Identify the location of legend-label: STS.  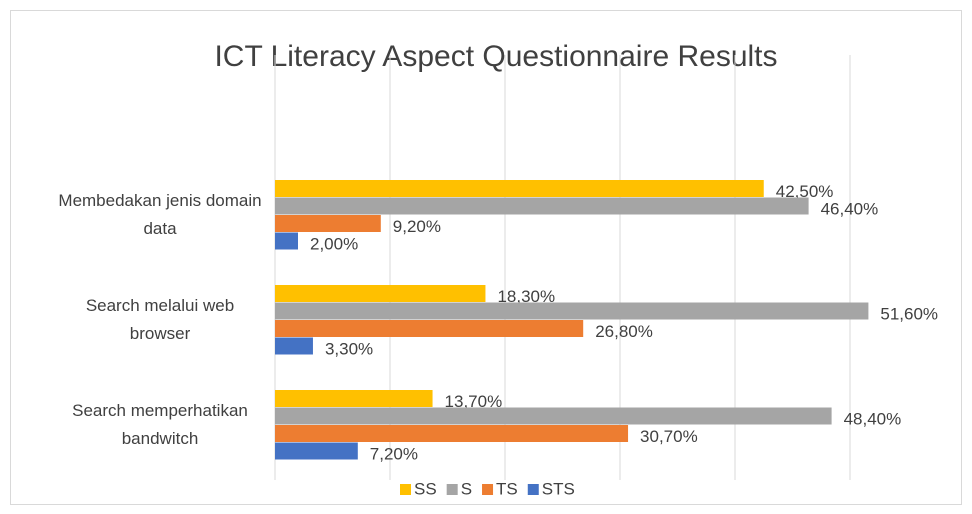
(558, 488).